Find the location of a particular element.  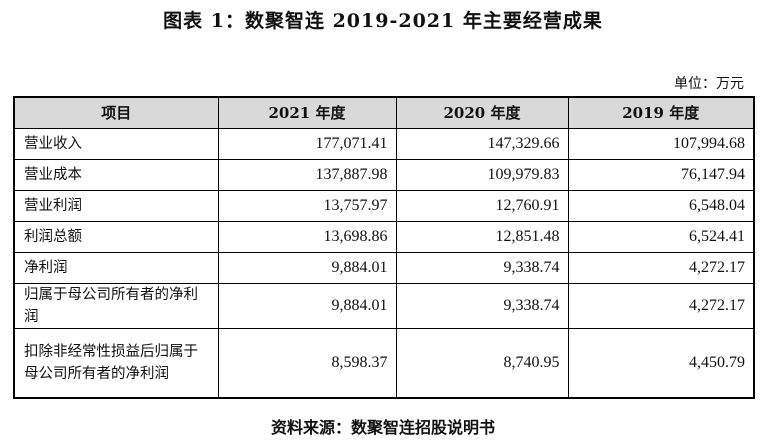

row-label: 营业成本 is located at coordinates (116, 175).